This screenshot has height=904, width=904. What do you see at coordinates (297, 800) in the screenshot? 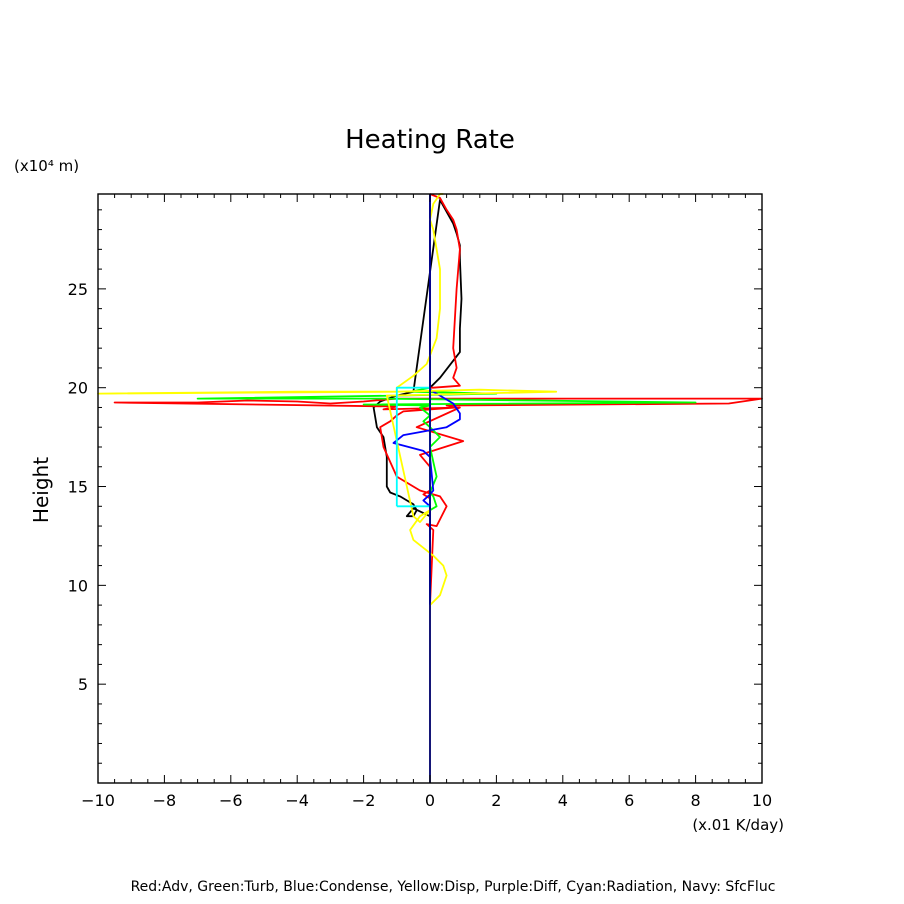
I see `x-tick-label: −4` at bounding box center [297, 800].